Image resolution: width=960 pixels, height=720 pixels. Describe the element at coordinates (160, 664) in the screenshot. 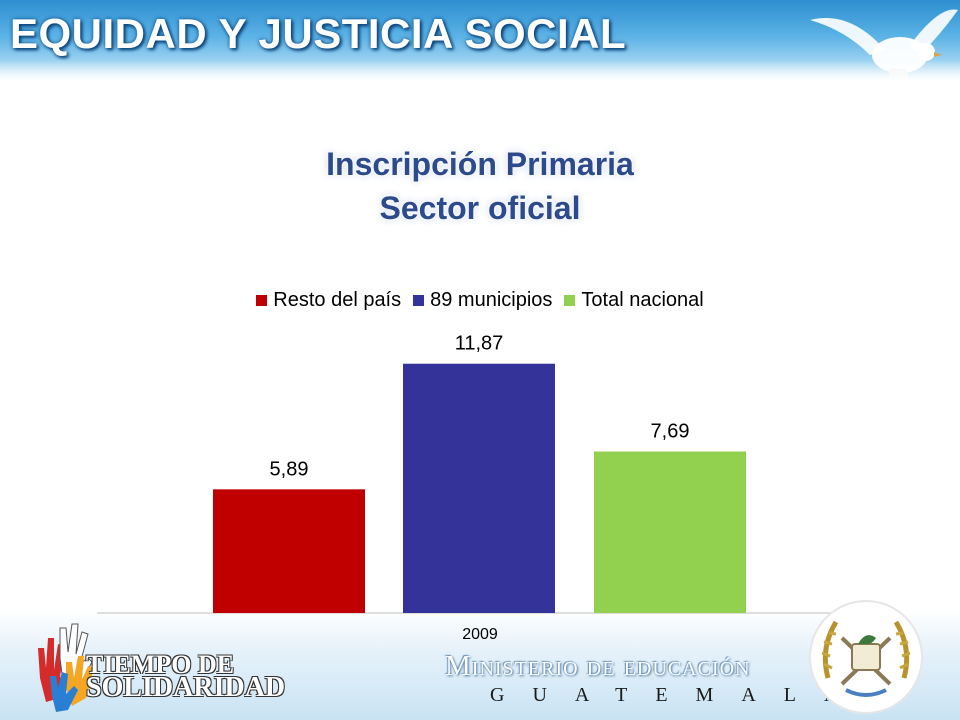

I see `logo-text-tiempo: TIEMPO DE` at that location.